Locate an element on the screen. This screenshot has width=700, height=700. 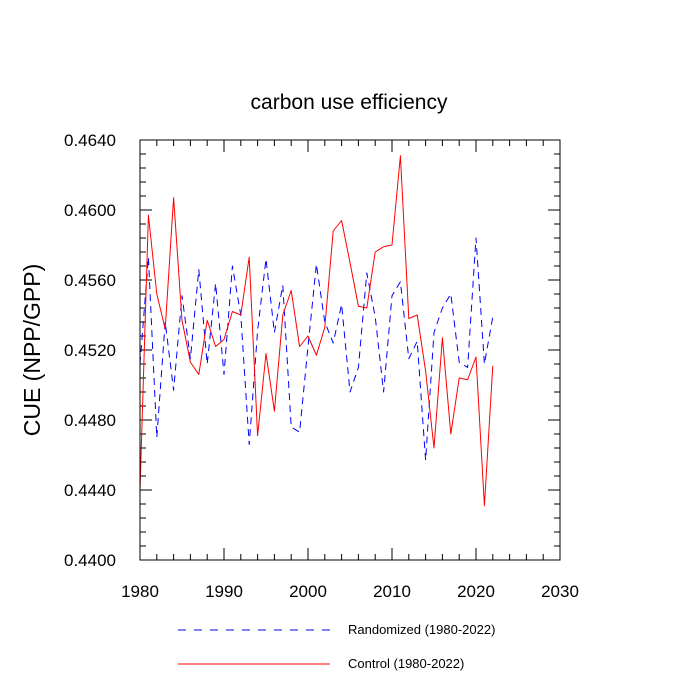
y-tick-label: 0.4640 is located at coordinates (90, 140).